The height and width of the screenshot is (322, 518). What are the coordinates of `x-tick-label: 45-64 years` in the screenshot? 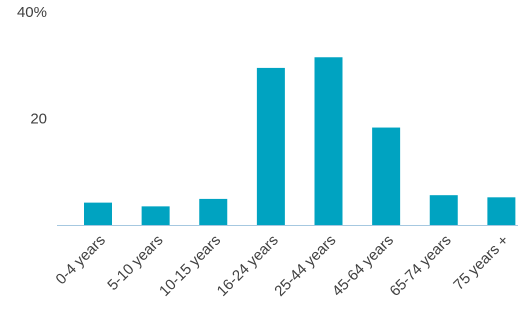 It's located at (363, 266).